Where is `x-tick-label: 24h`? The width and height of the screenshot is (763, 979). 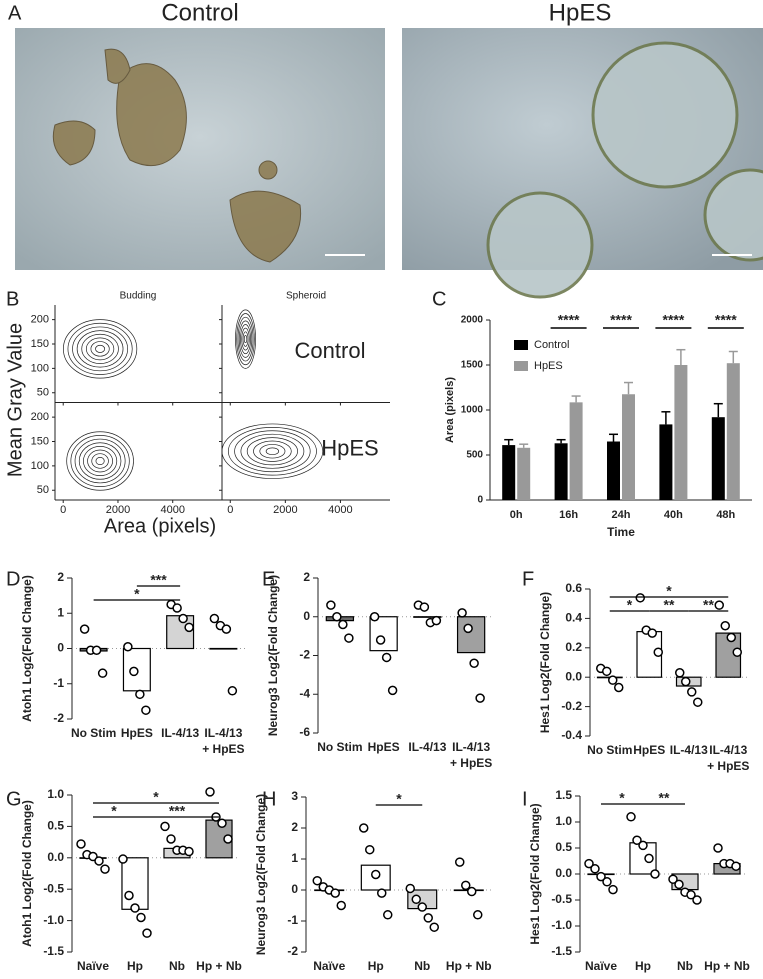 x-tick-label: 24h is located at coordinates (621, 515).